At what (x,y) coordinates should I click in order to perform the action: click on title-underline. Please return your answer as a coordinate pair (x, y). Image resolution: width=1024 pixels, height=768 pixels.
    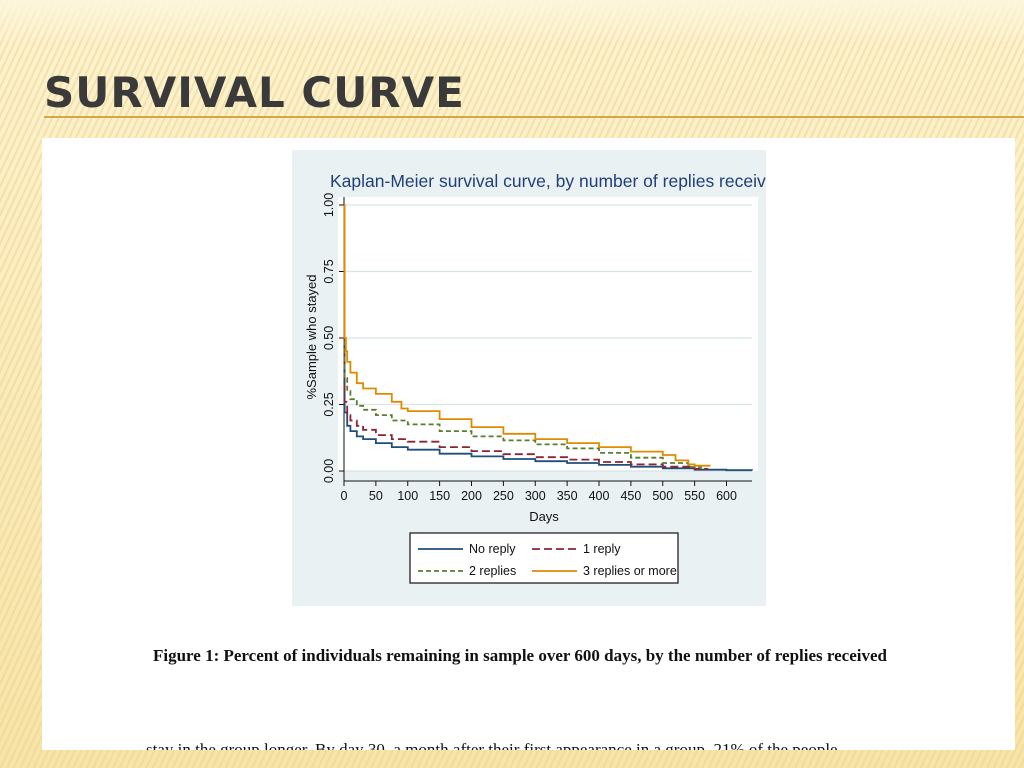
    Looking at the image, I should click on (534, 117).